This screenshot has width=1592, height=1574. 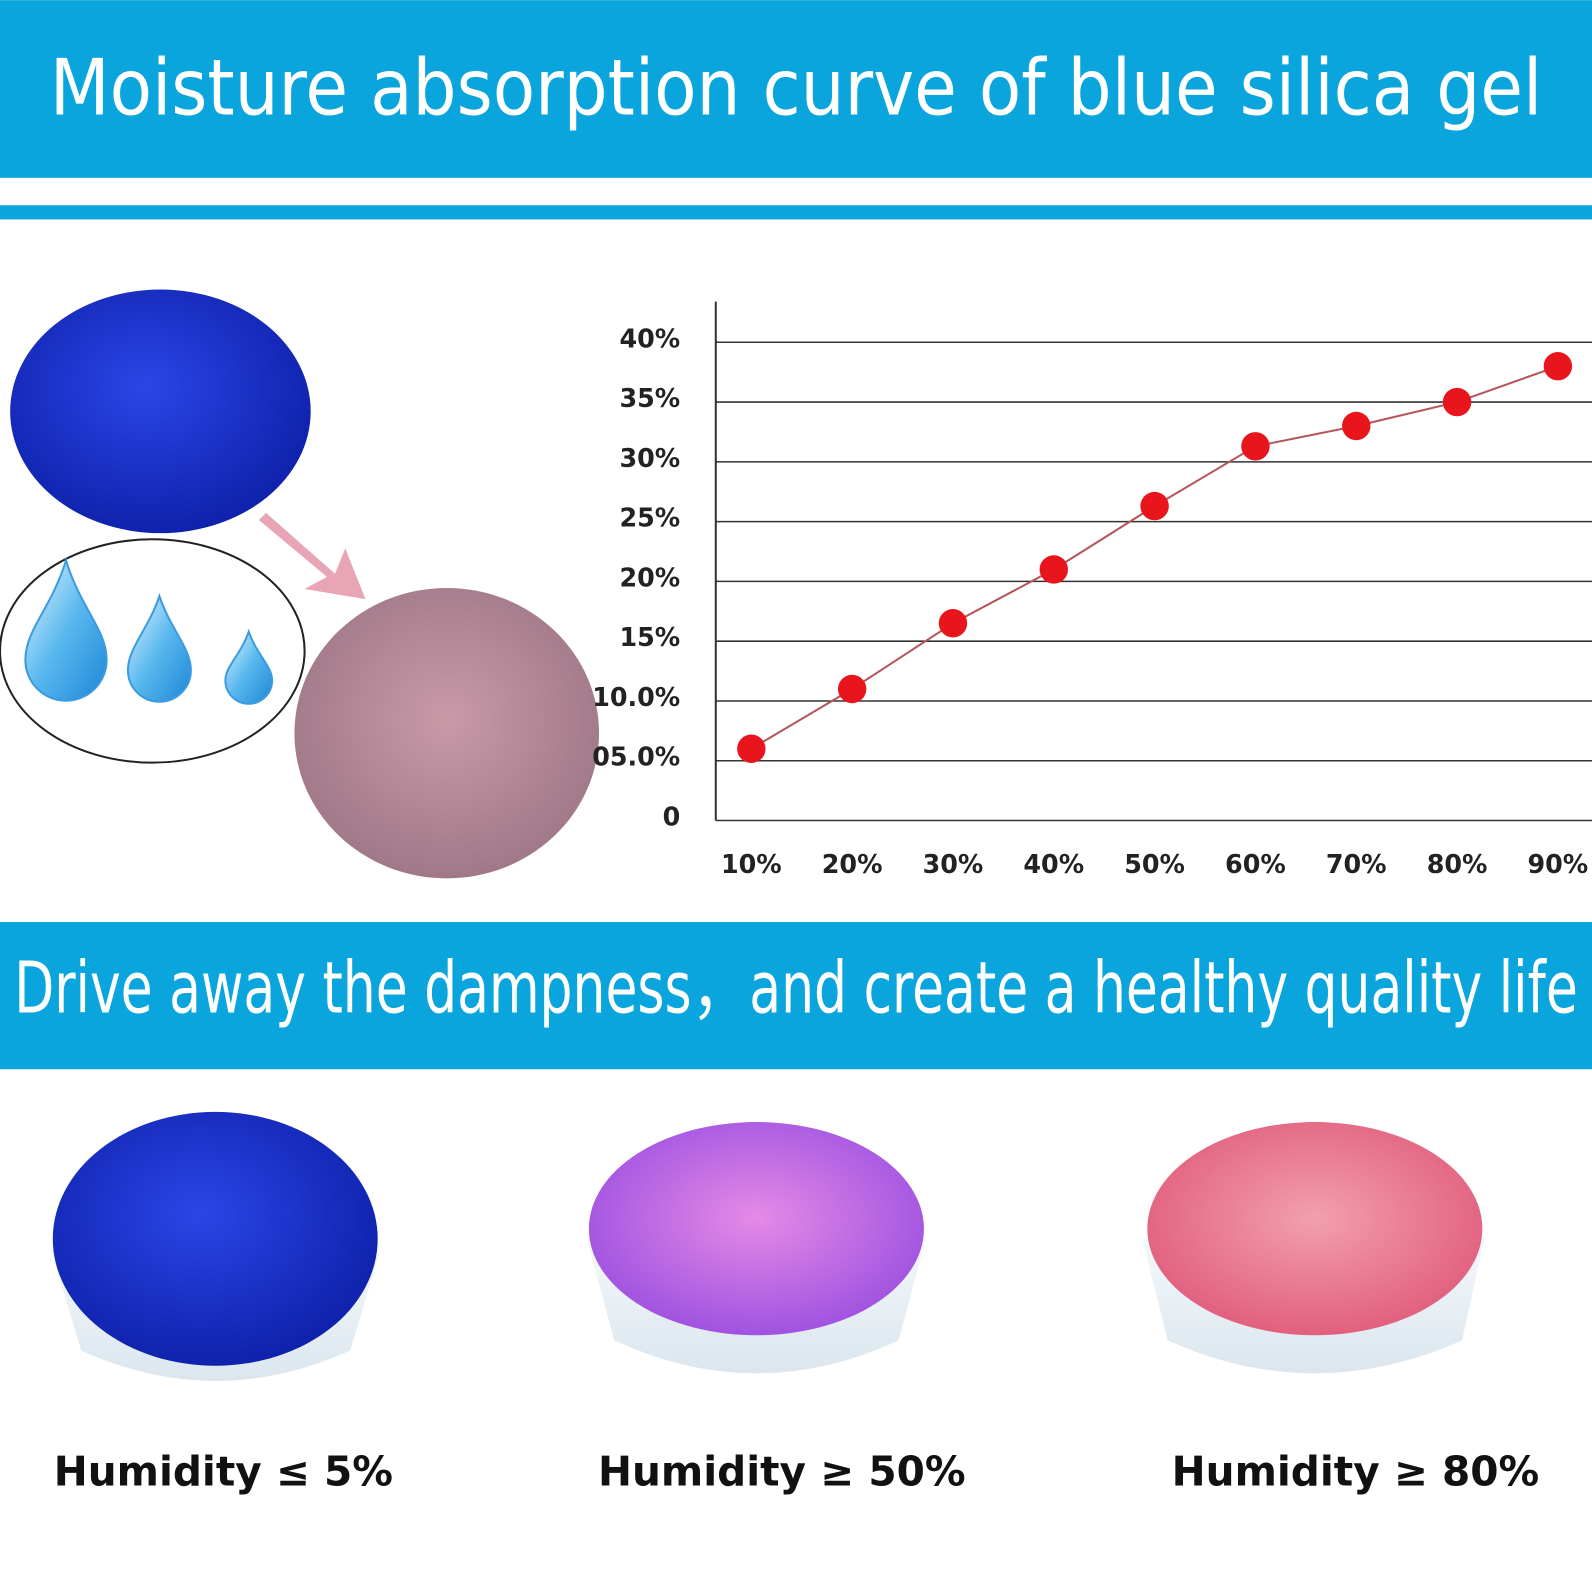 What do you see at coordinates (756, 1248) in the screenshot?
I see `dish-violet` at bounding box center [756, 1248].